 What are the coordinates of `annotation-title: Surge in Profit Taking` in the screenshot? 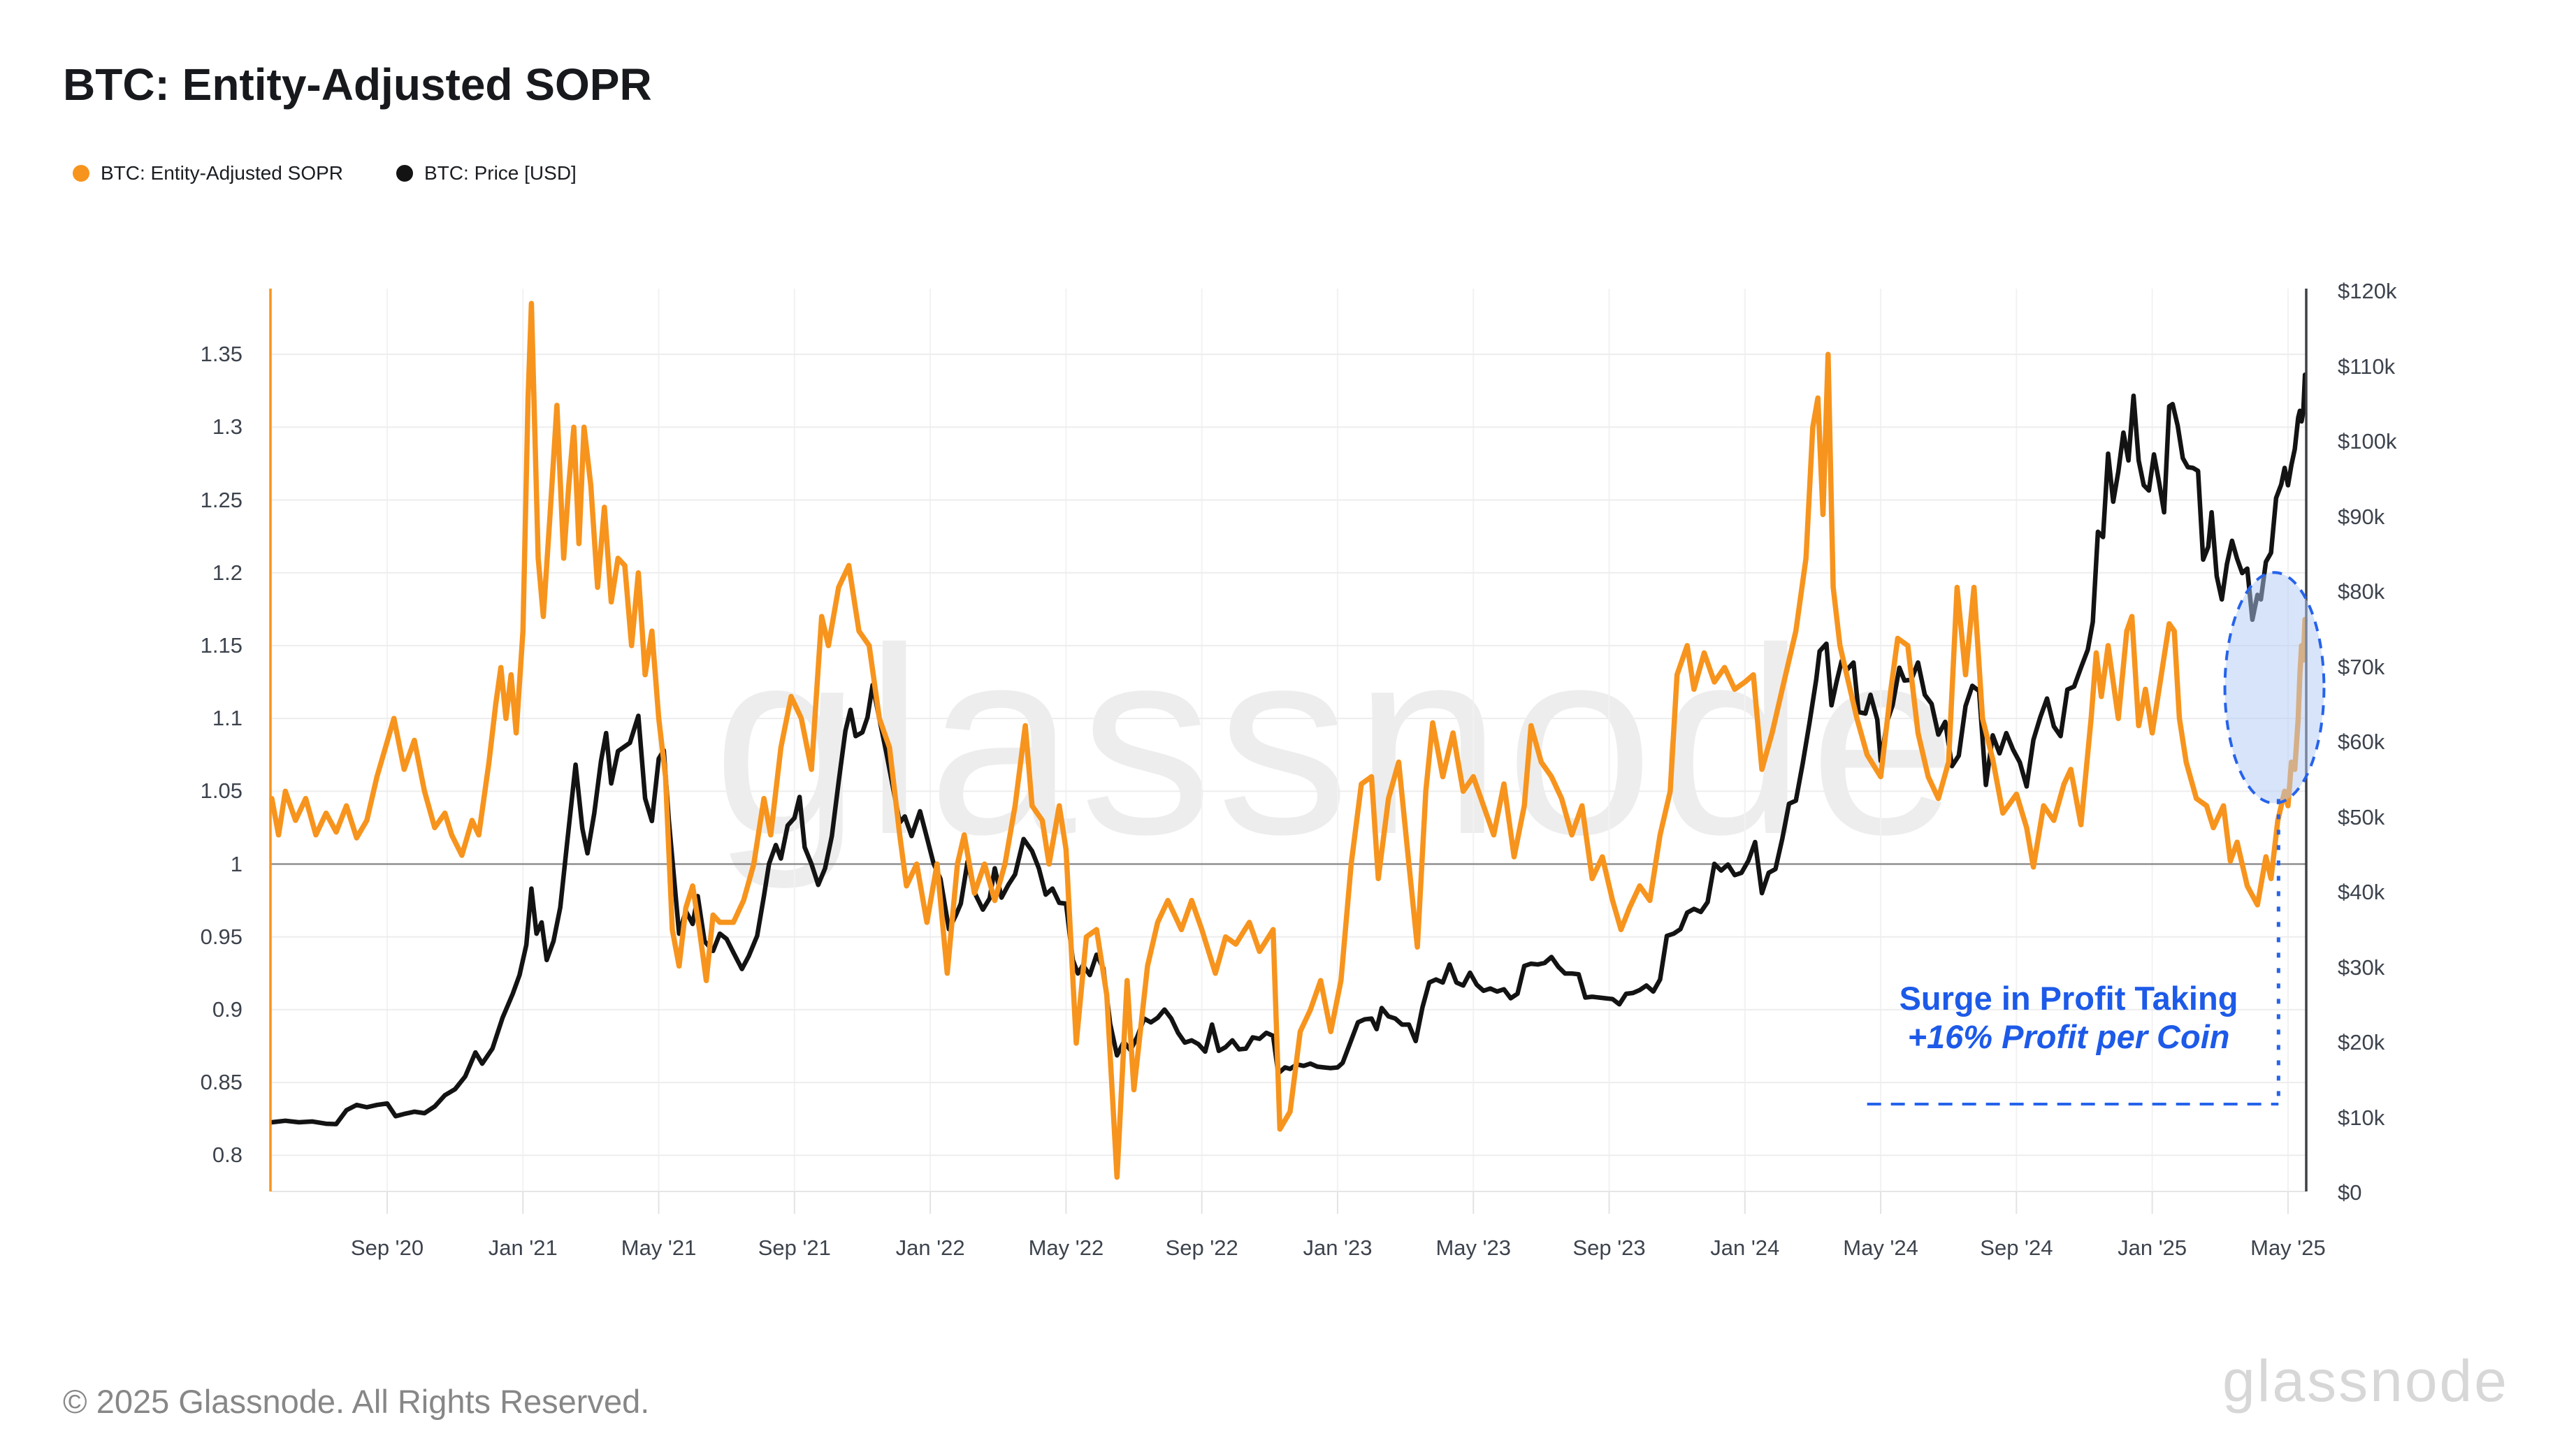 It's located at (2068, 999).